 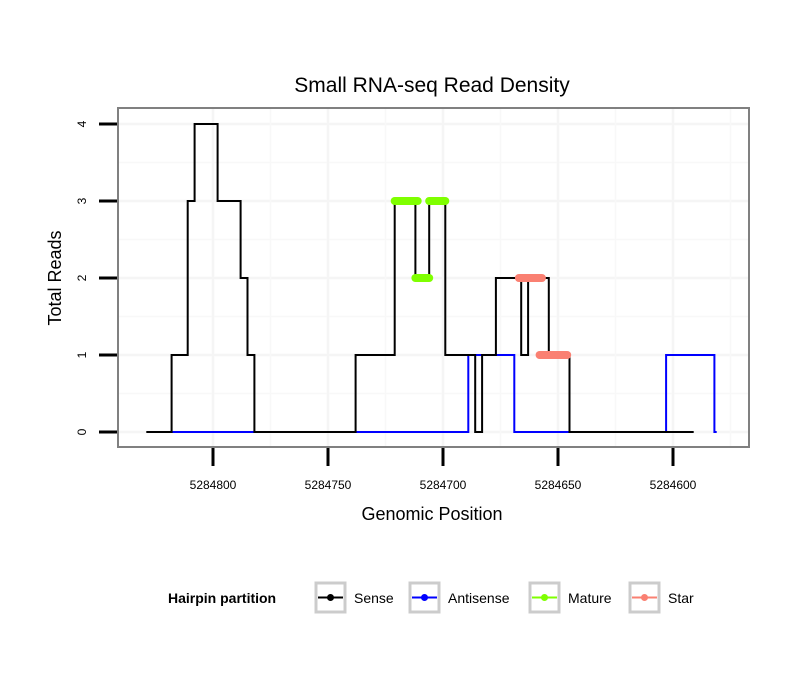 What do you see at coordinates (558, 485) in the screenshot?
I see `x-tick-label: 5284650` at bounding box center [558, 485].